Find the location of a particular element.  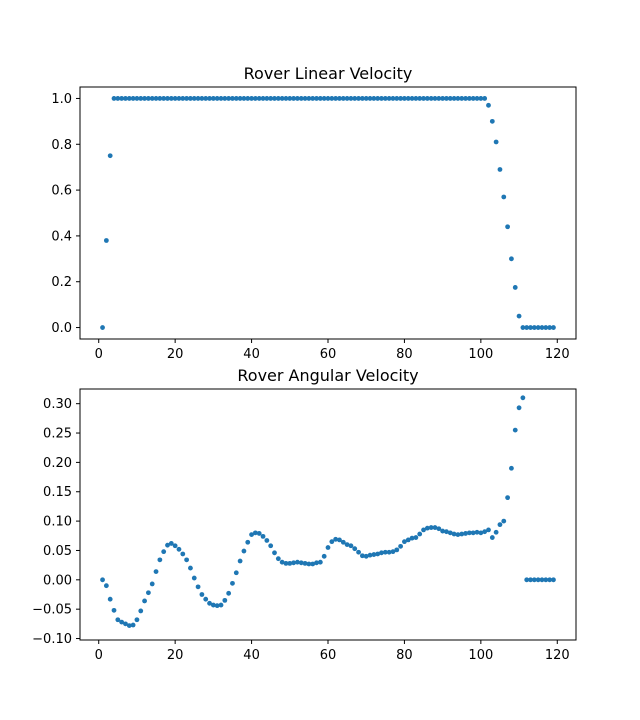

y-tick-label: 0.30 is located at coordinates (57, 404).